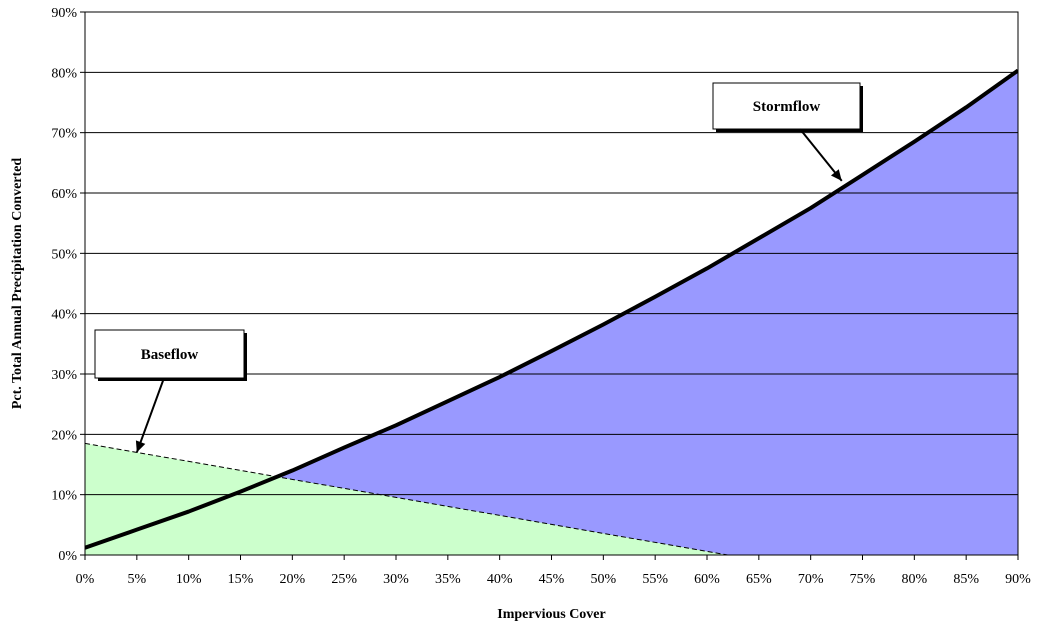 Image resolution: width=1037 pixels, height=629 pixels. I want to click on x-tick-label: 45%, so click(552, 579).